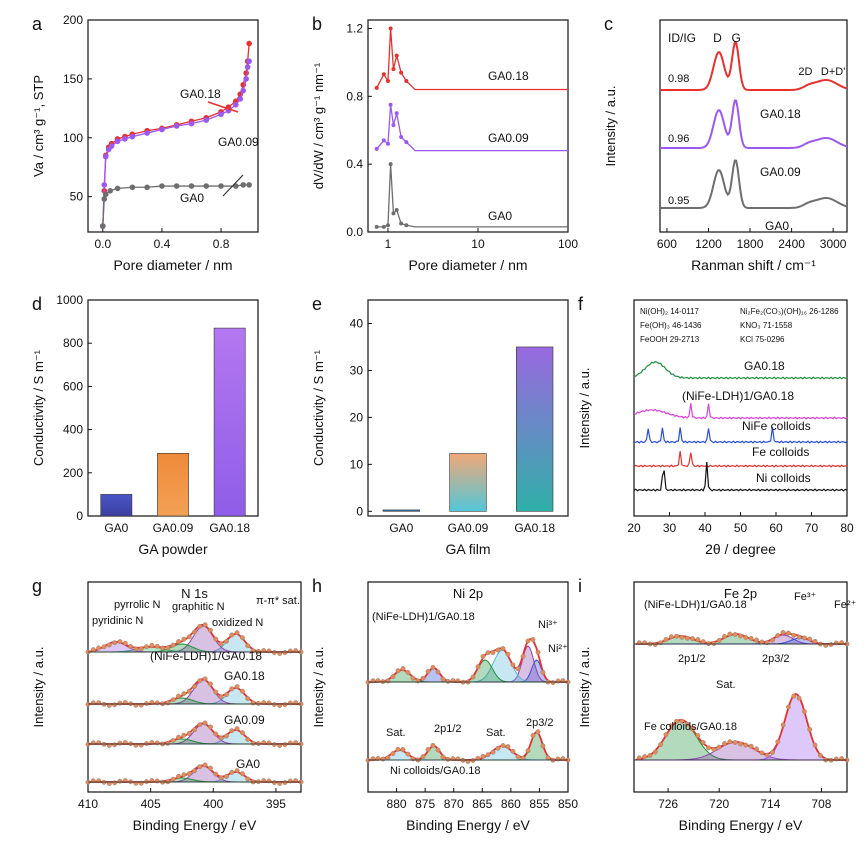  Describe the element at coordinates (741, 528) in the screenshot. I see `x-tick-label: 50` at that location.